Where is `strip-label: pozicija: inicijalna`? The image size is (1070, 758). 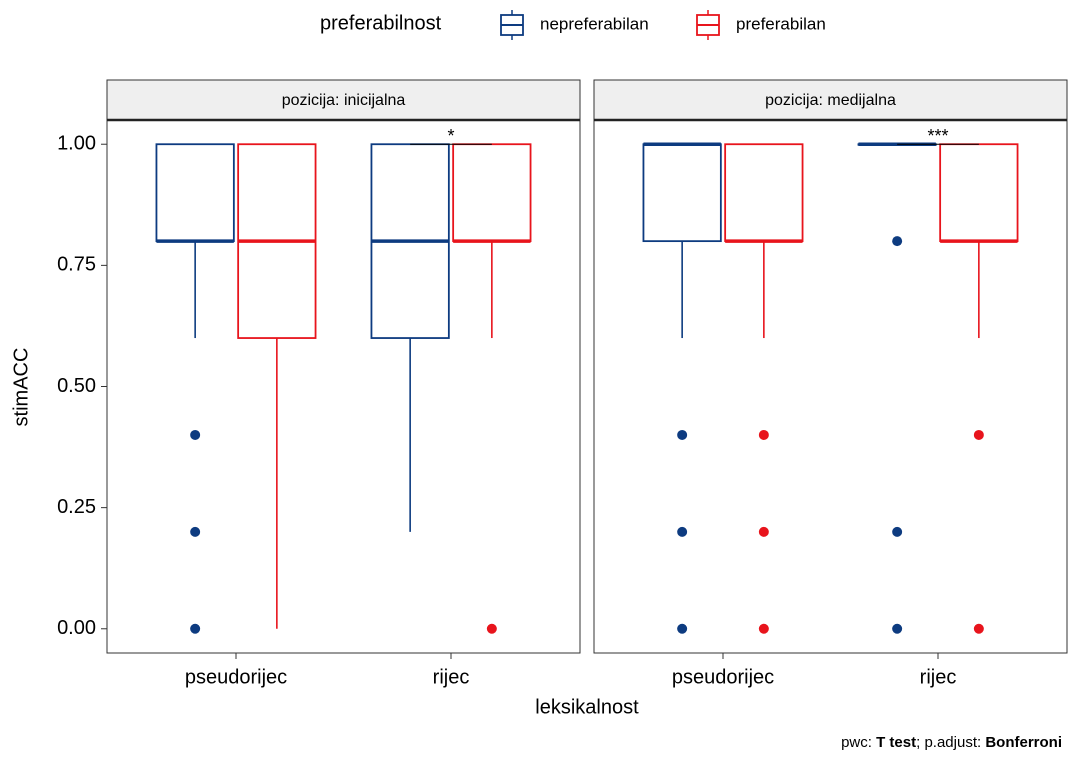
strip-label: pozicija: inicijalna is located at coordinates (344, 100).